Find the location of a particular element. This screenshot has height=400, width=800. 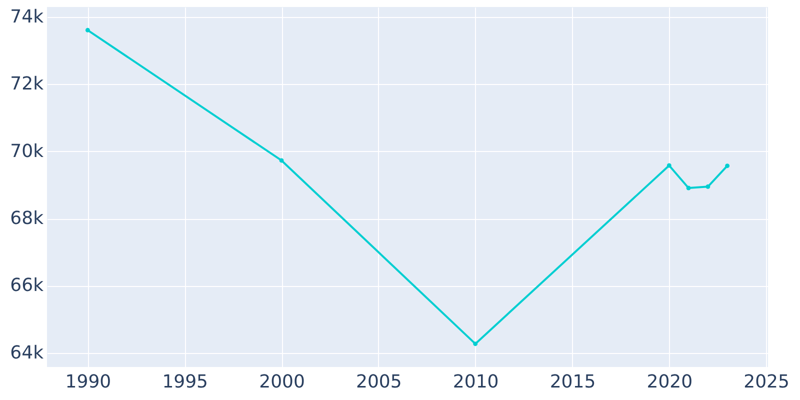

x-tick-label: 1990 is located at coordinates (88, 382).